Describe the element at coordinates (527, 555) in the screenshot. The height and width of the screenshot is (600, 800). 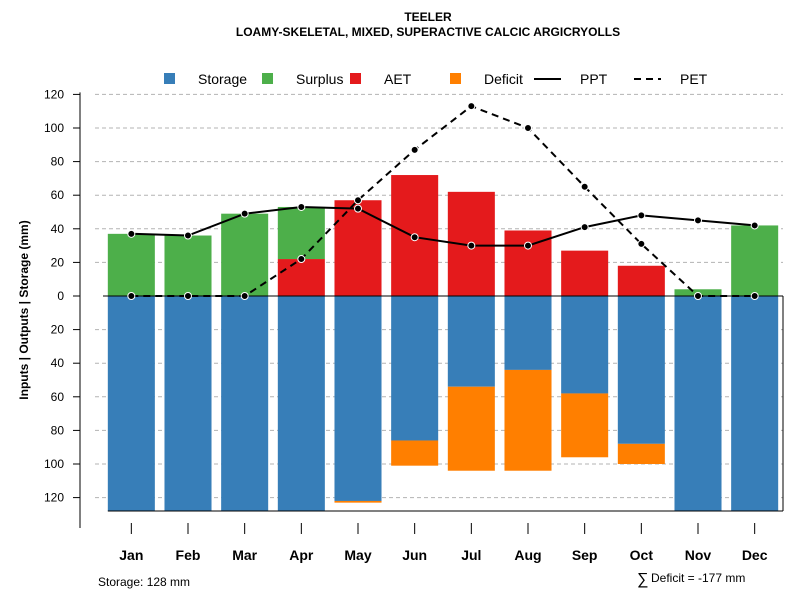
I see `x-tick-label: Aug` at that location.